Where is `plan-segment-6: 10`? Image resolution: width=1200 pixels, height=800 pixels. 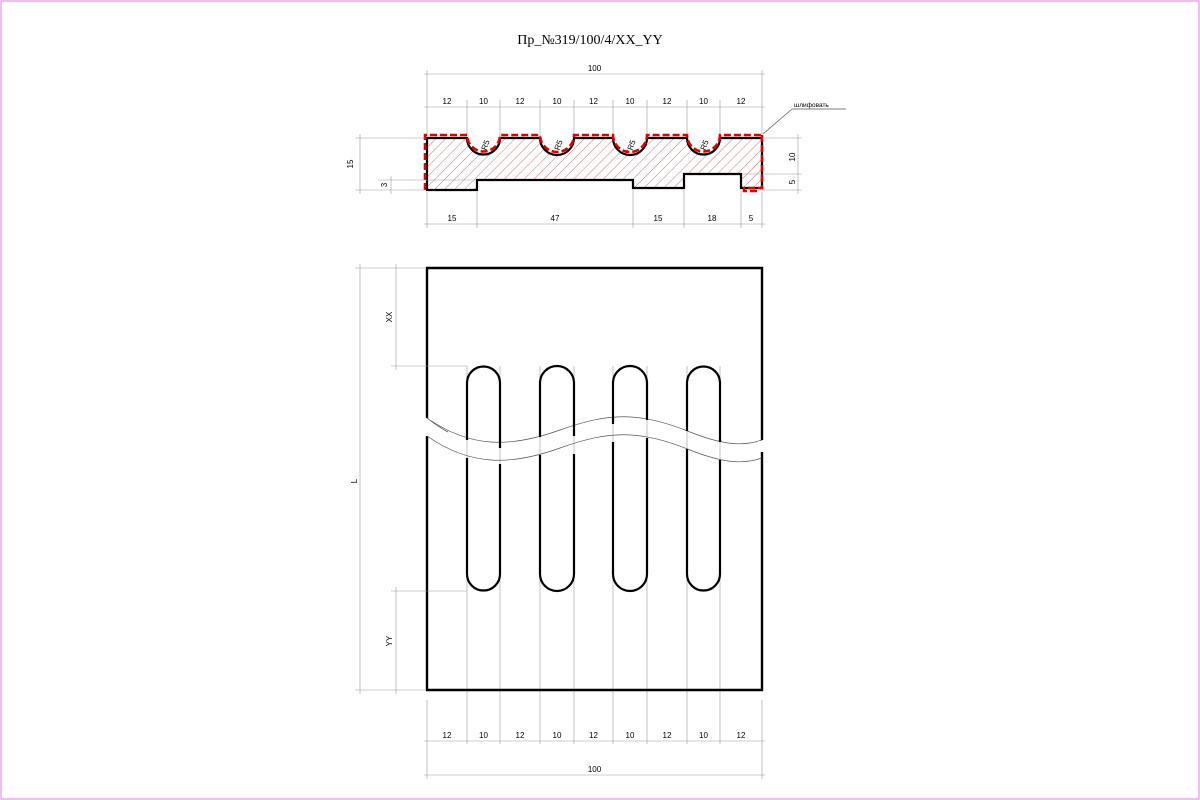
plan-segment-6: 10 is located at coordinates (630, 735).